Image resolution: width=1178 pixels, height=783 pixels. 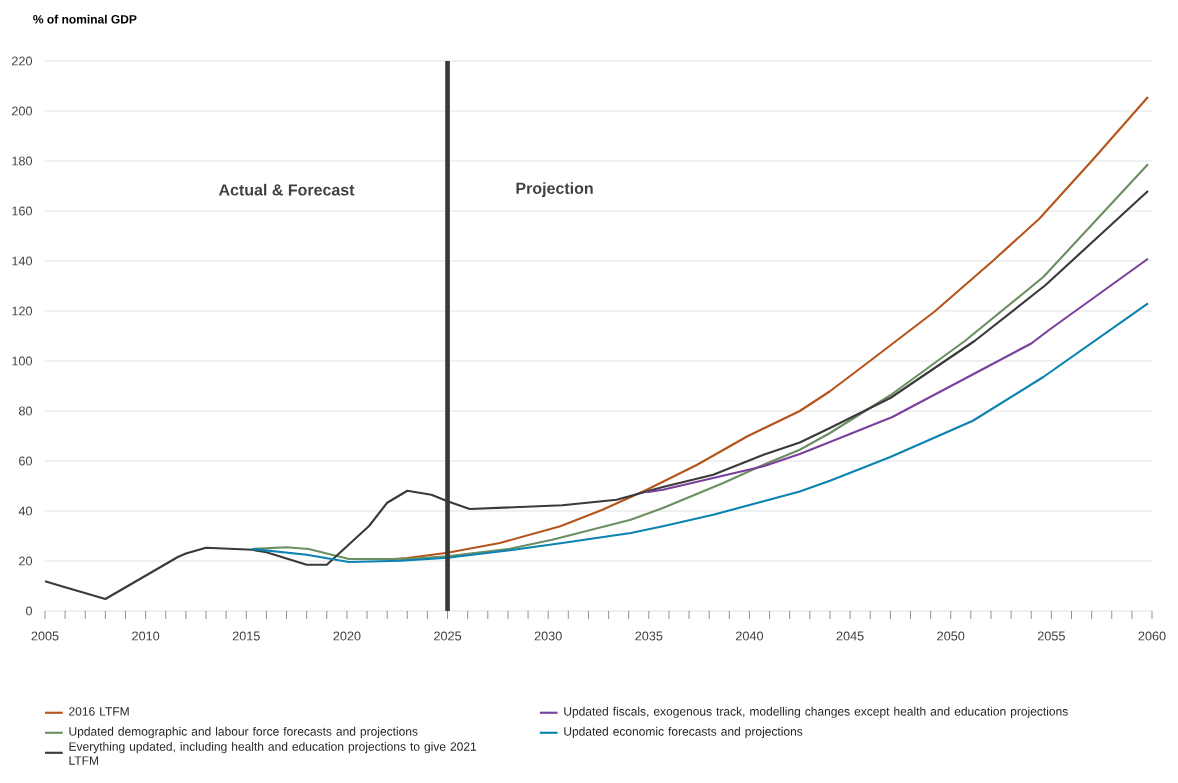 What do you see at coordinates (22, 211) in the screenshot?
I see `y-tick-label: 160` at bounding box center [22, 211].